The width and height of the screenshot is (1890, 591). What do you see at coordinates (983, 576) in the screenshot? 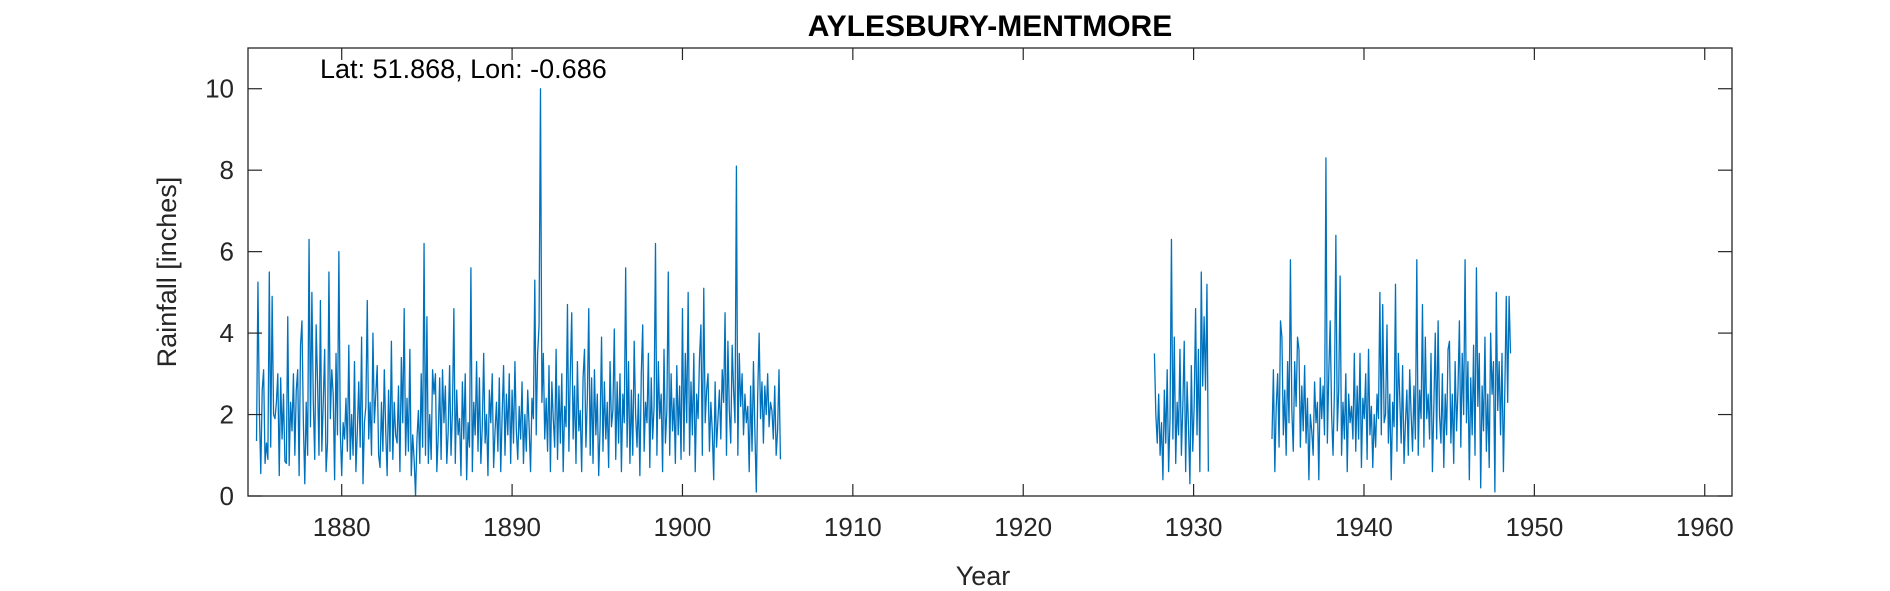
I see `x-axis-label: Year` at bounding box center [983, 576].